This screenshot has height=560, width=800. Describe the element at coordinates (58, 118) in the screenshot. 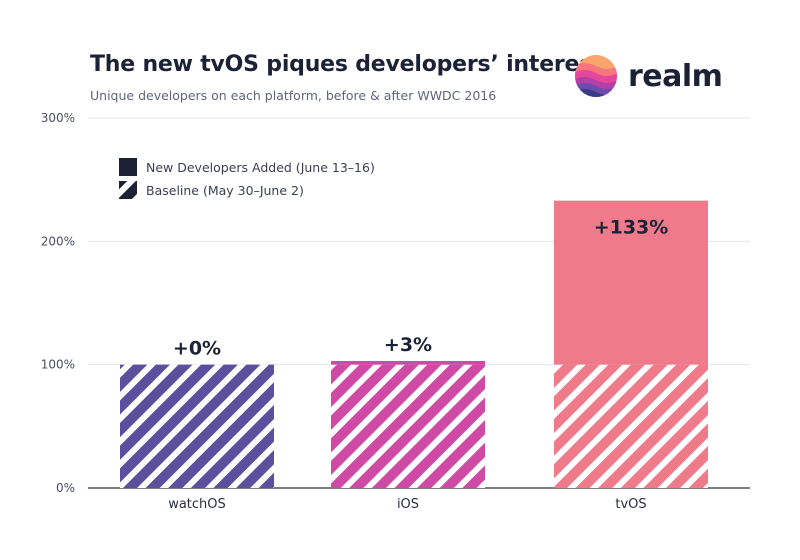

I see `y-tick-label: 300%` at that location.